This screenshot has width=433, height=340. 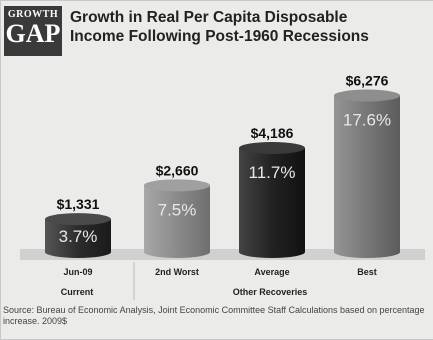 I want to click on pct-label-1: 7.5%, so click(x=177, y=209).